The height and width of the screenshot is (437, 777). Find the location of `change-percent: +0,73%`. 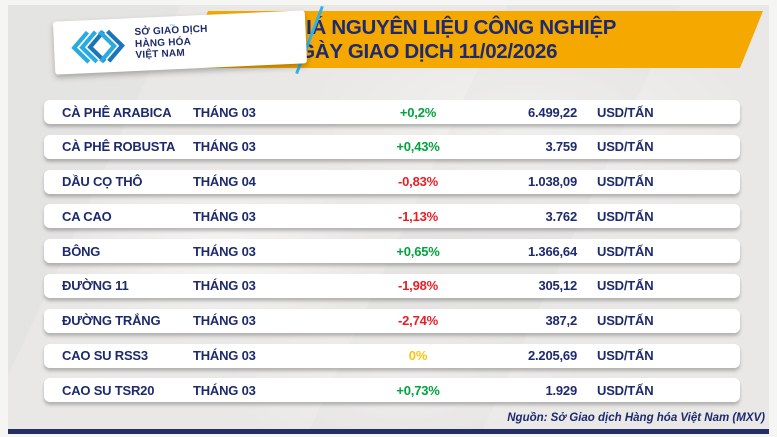

change-percent: +0,73% is located at coordinates (418, 390).